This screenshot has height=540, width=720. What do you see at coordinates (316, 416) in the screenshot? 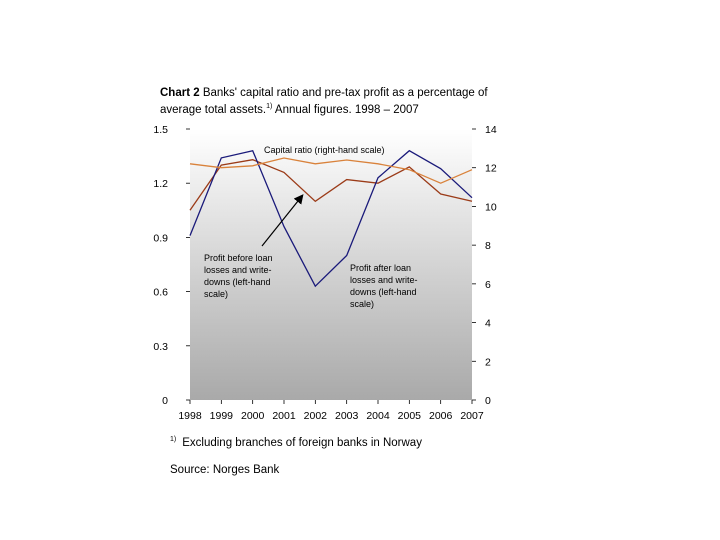
I see `x-tick-label: 2002` at bounding box center [316, 416].